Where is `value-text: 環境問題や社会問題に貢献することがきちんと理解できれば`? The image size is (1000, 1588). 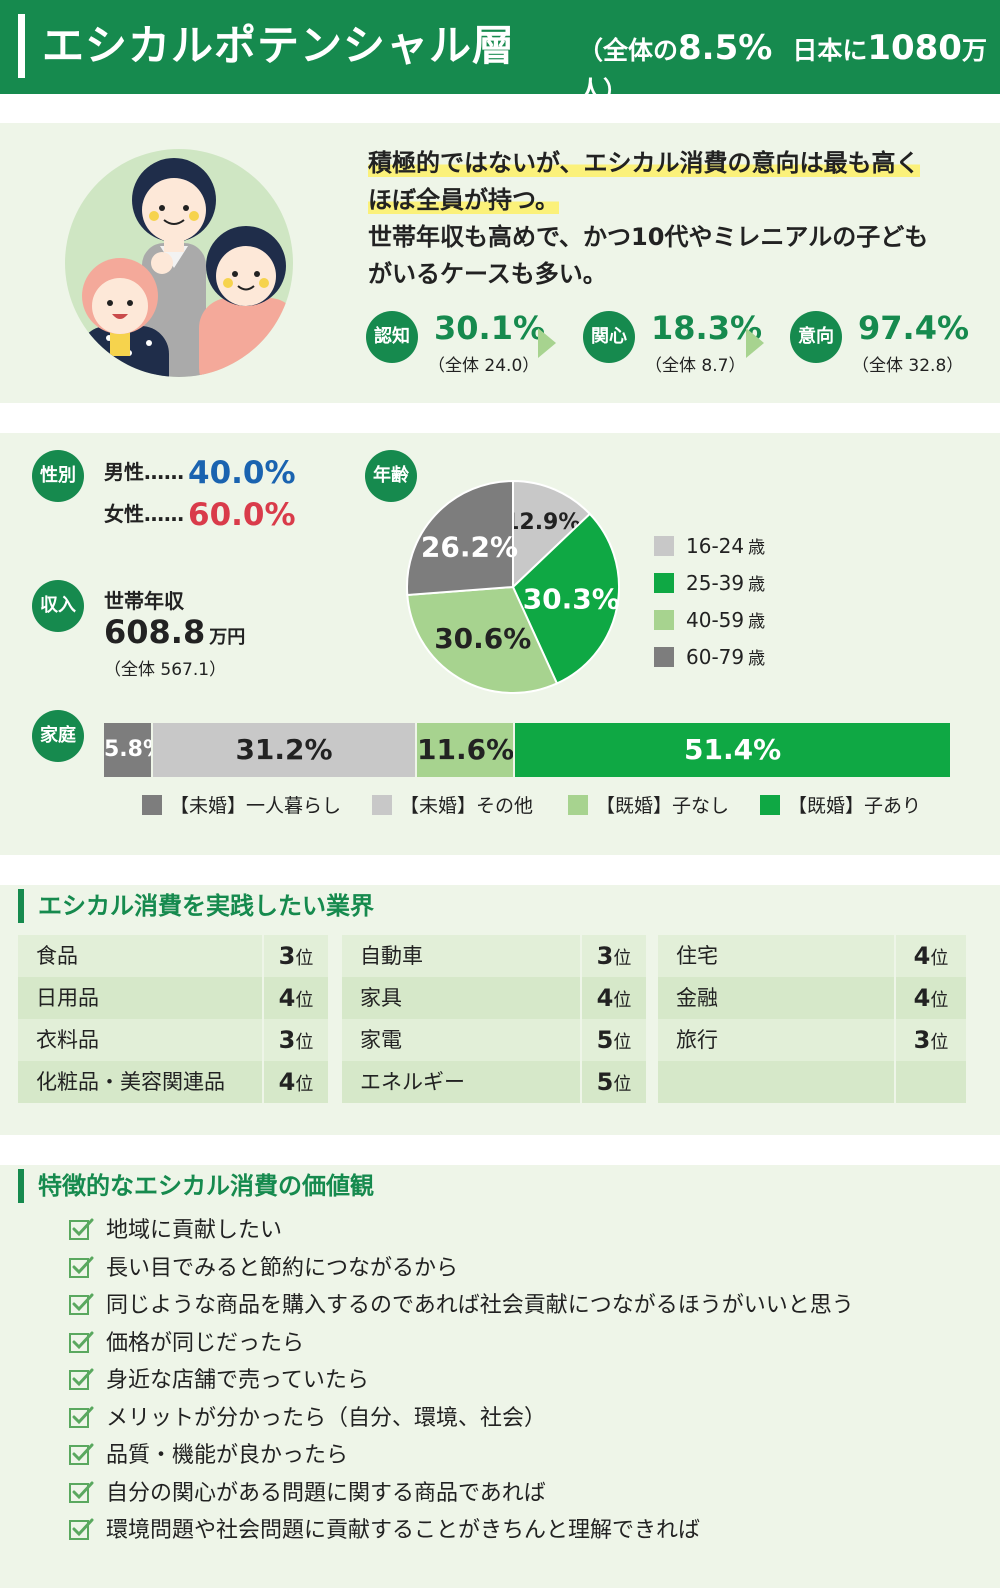
value-text: 環境問題や社会問題に貢献することがきちんと理解できれば is located at coordinates (403, 1530).